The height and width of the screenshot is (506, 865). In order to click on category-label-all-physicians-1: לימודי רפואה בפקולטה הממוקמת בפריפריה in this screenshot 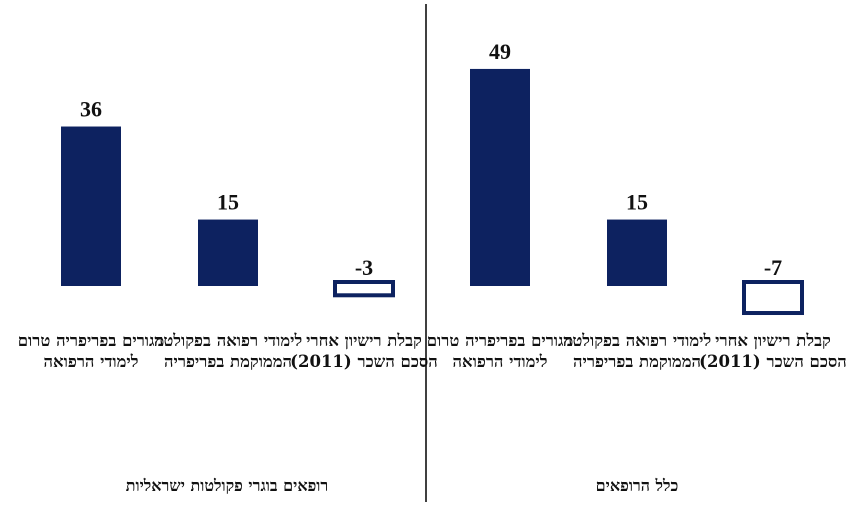, I will do `click(637, 351)`.